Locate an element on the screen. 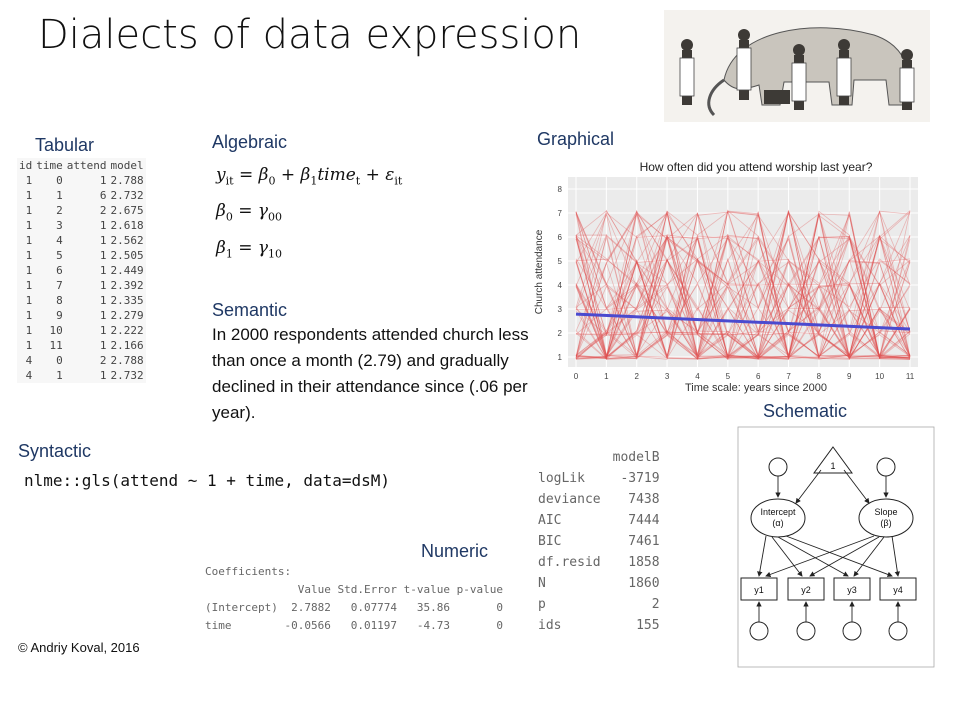 Image resolution: width=960 pixels, height=720 pixels. table-row: 1 5 1 2.505 is located at coordinates (81, 255).